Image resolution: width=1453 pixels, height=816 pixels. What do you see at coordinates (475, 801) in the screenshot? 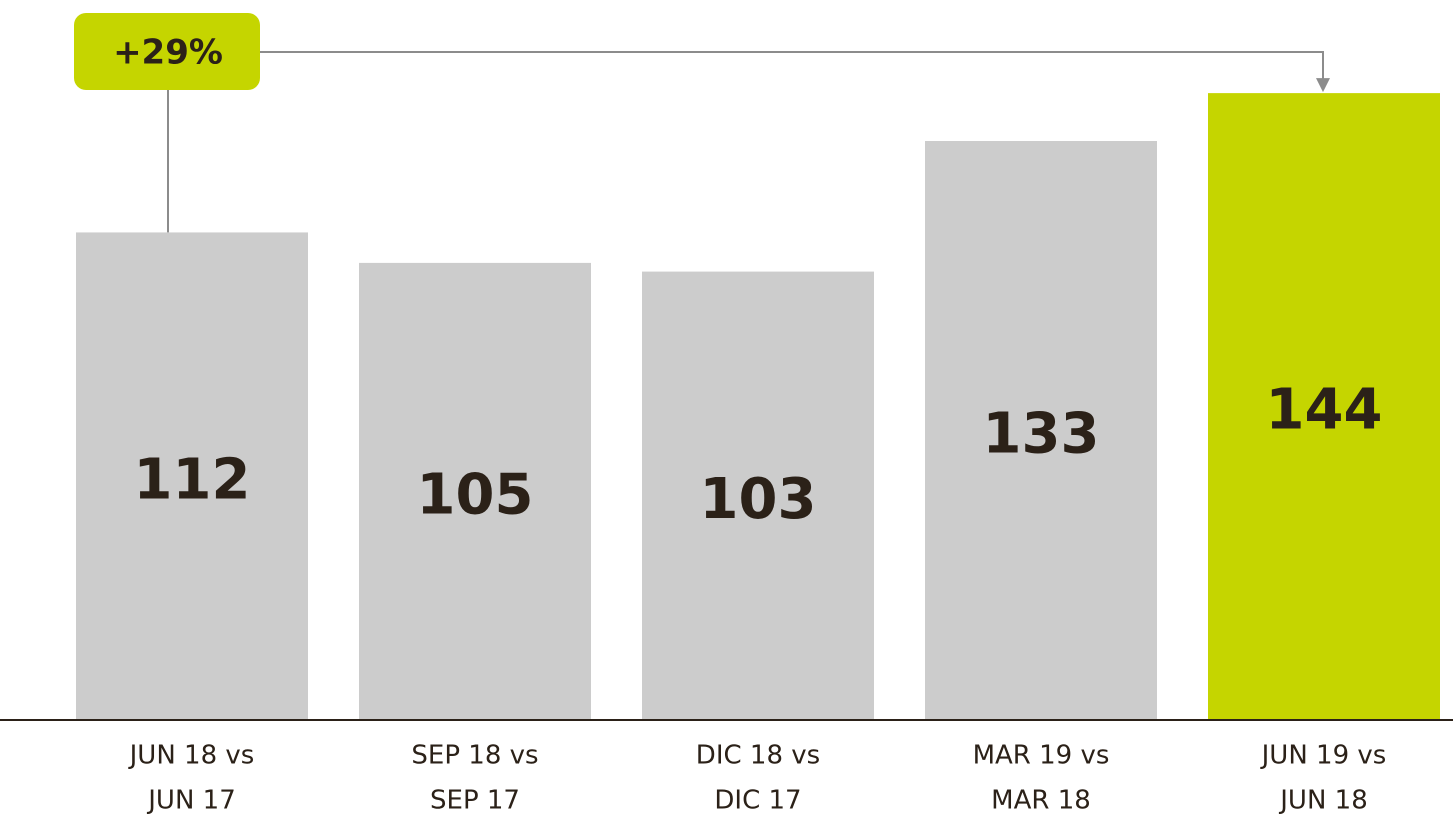
I see `x-tick-label: SEP 17` at bounding box center [475, 801].